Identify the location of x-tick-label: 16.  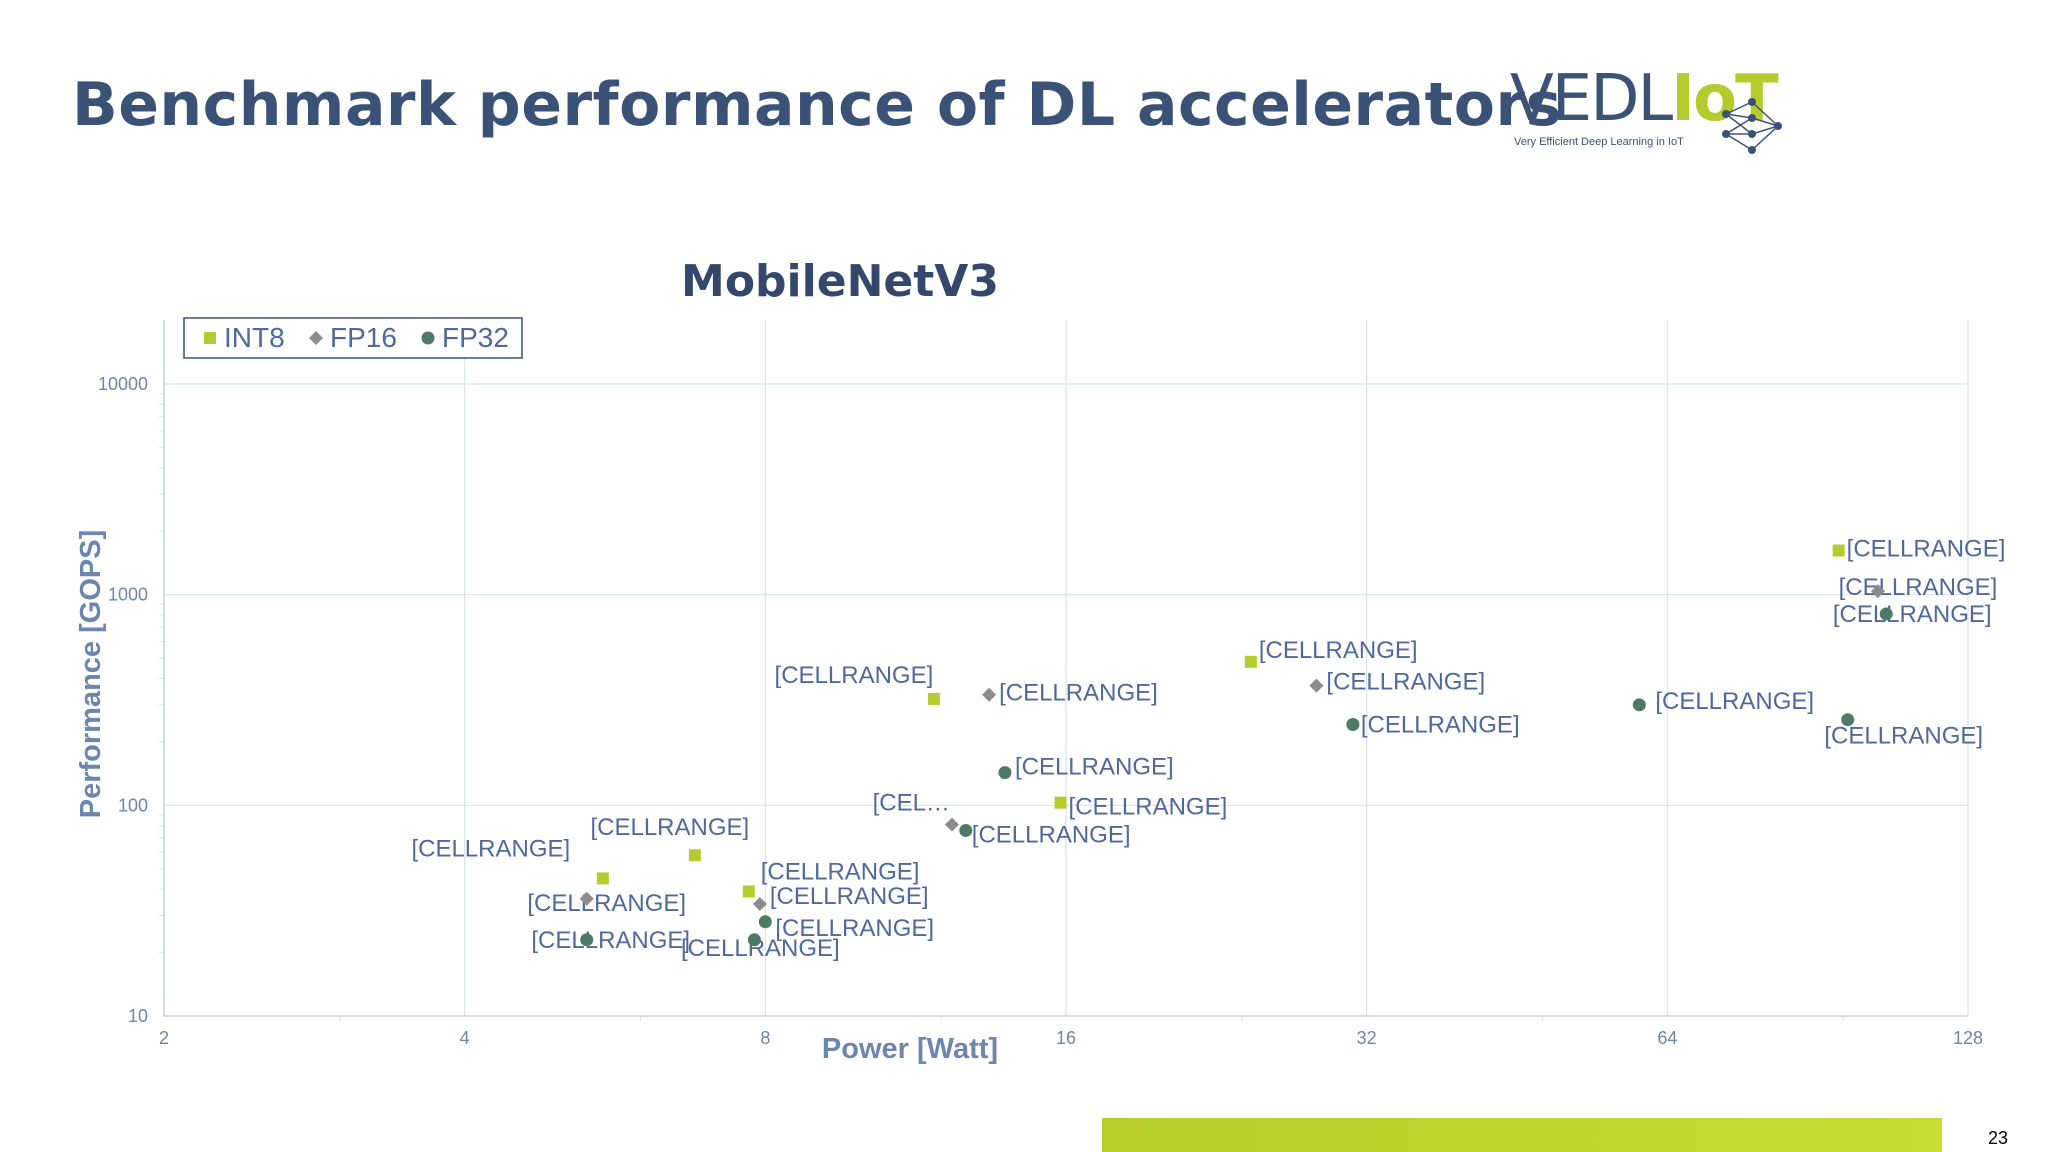
(1066, 1038).